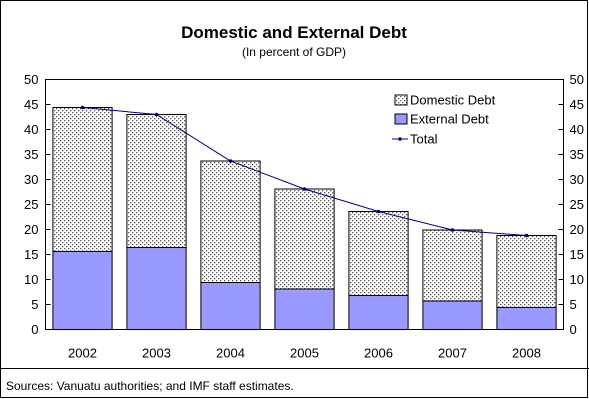 The height and width of the screenshot is (399, 589). What do you see at coordinates (34, 329) in the screenshot?
I see `left-tick-label: 0` at bounding box center [34, 329].